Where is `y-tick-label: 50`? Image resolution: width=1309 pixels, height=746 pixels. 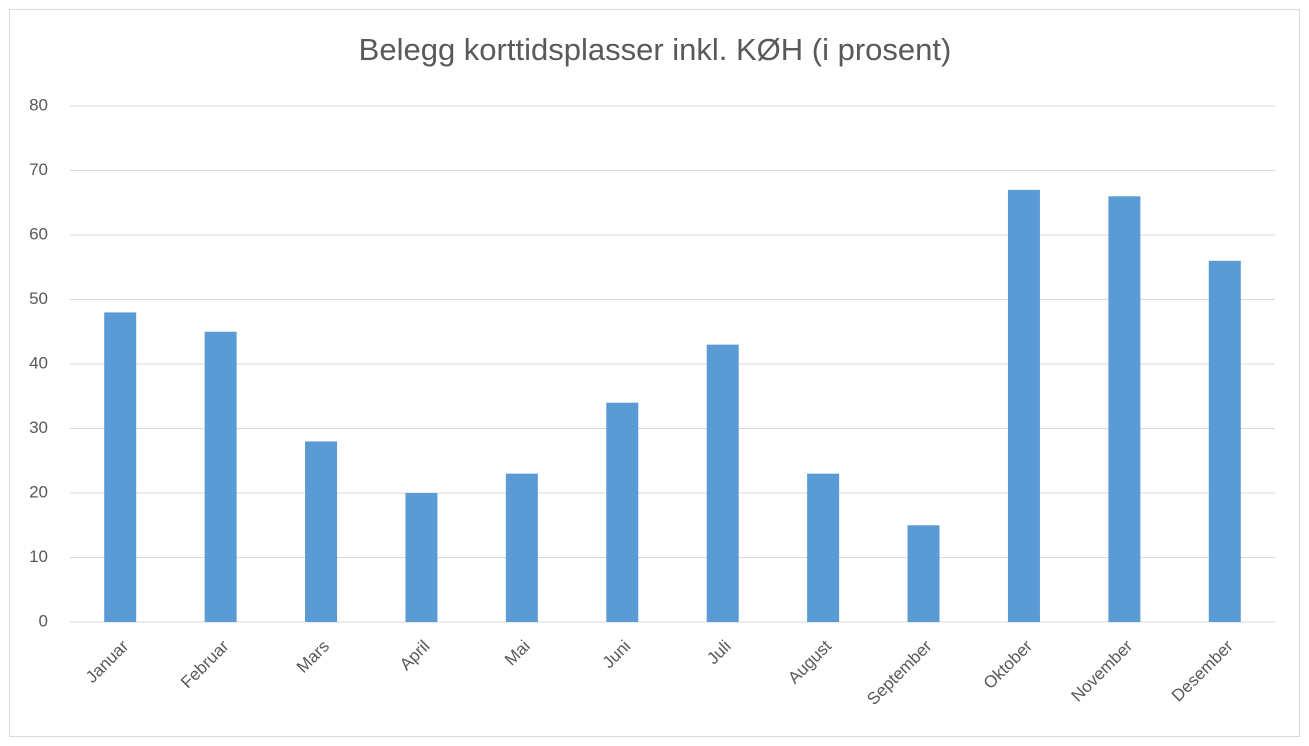 y-tick-label: 50 is located at coordinates (38, 298).